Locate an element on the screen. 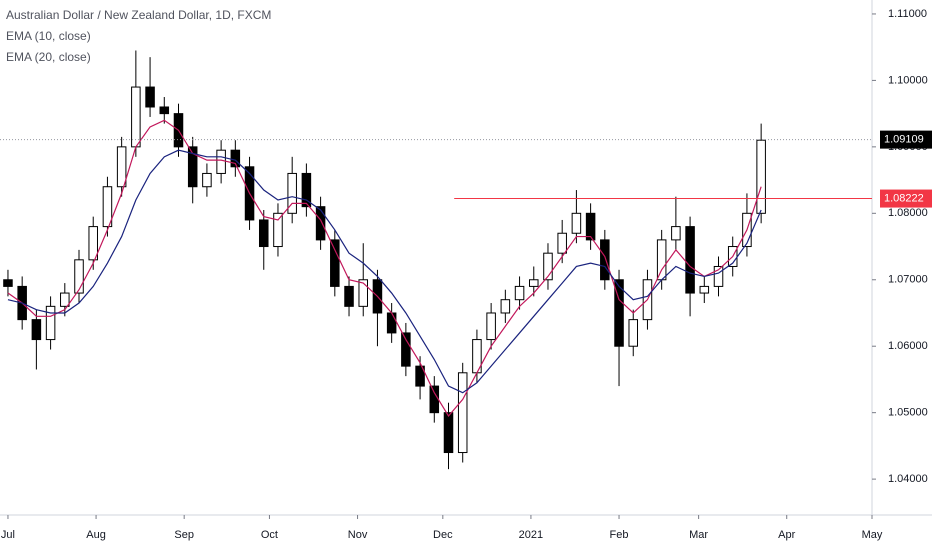 Image resolution: width=932 pixels, height=550 pixels. y-tick-label: 1.07000 is located at coordinates (908, 280).